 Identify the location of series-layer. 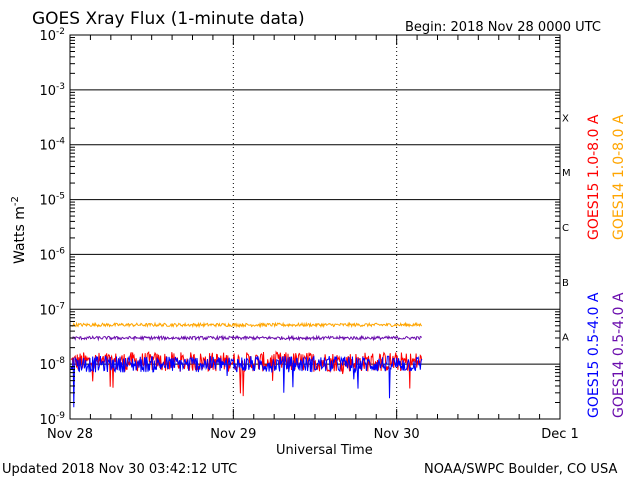
(246, 364).